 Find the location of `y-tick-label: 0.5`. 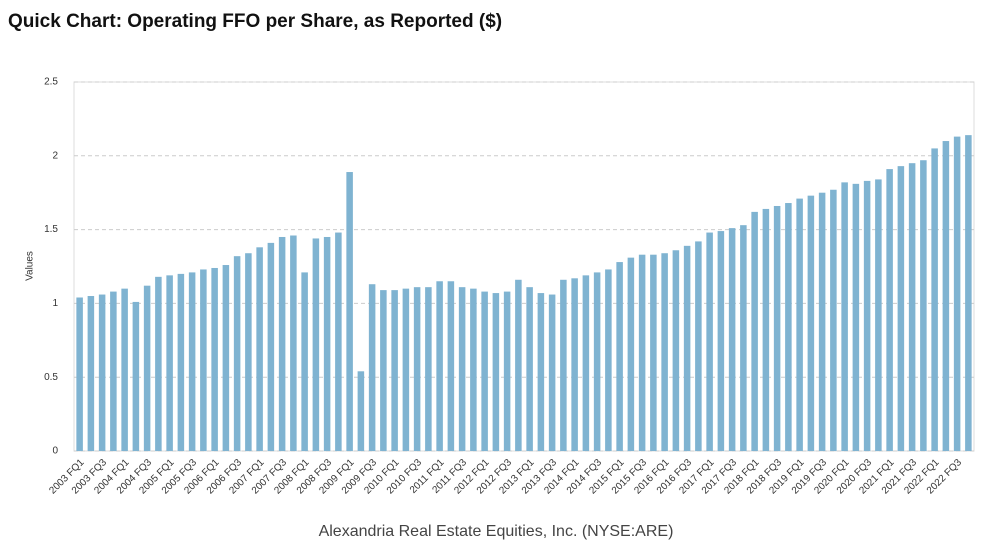

y-tick-label: 0.5 is located at coordinates (51, 377).